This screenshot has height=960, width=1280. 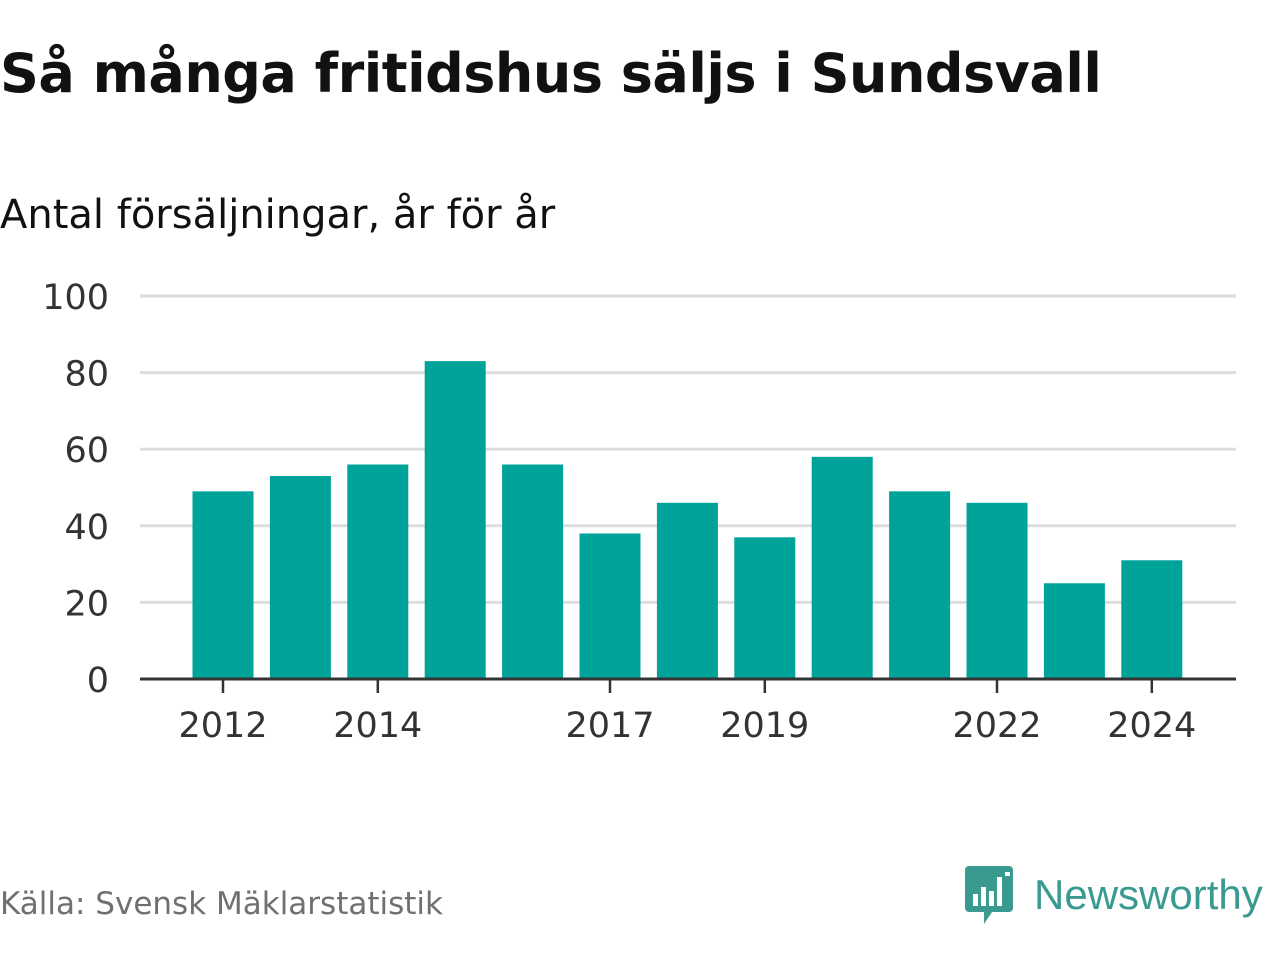 I want to click on x-tick-label: 2019, so click(x=764, y=726).